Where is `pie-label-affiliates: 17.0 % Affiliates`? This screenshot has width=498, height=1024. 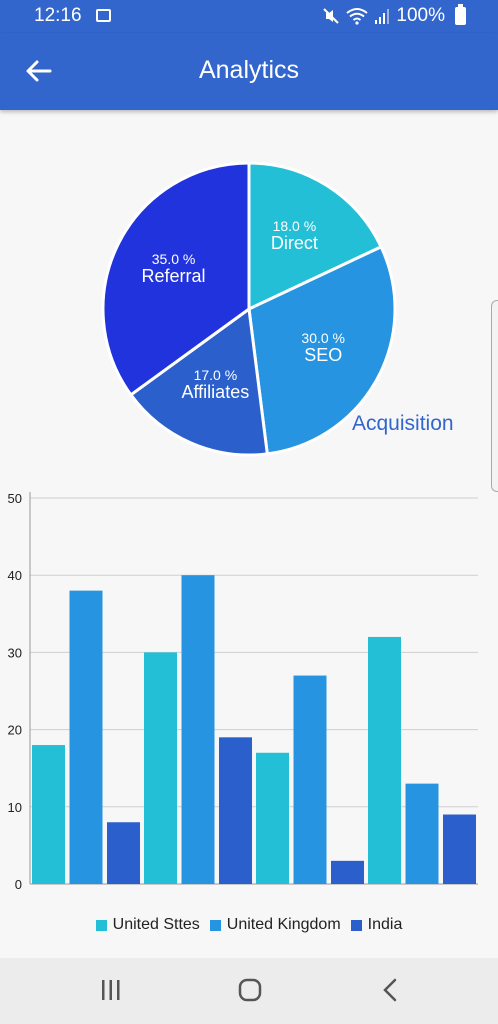
pie-label-affiliates: 17.0 % Affiliates is located at coordinates (215, 384).